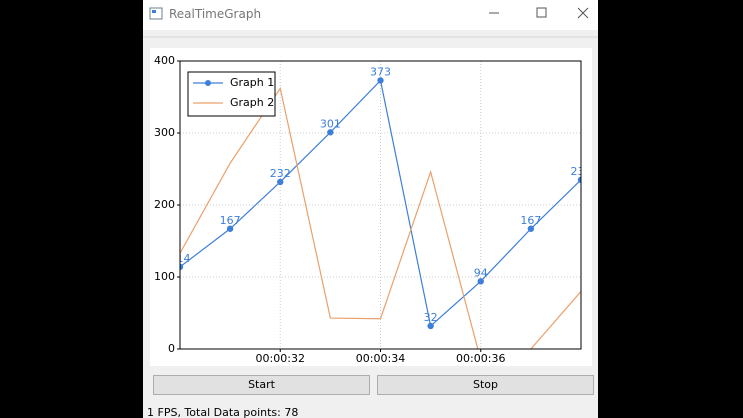 Image resolution: width=743 pixels, height=418 pixels. Describe the element at coordinates (261, 385) in the screenshot. I see `start-button: Start` at that location.